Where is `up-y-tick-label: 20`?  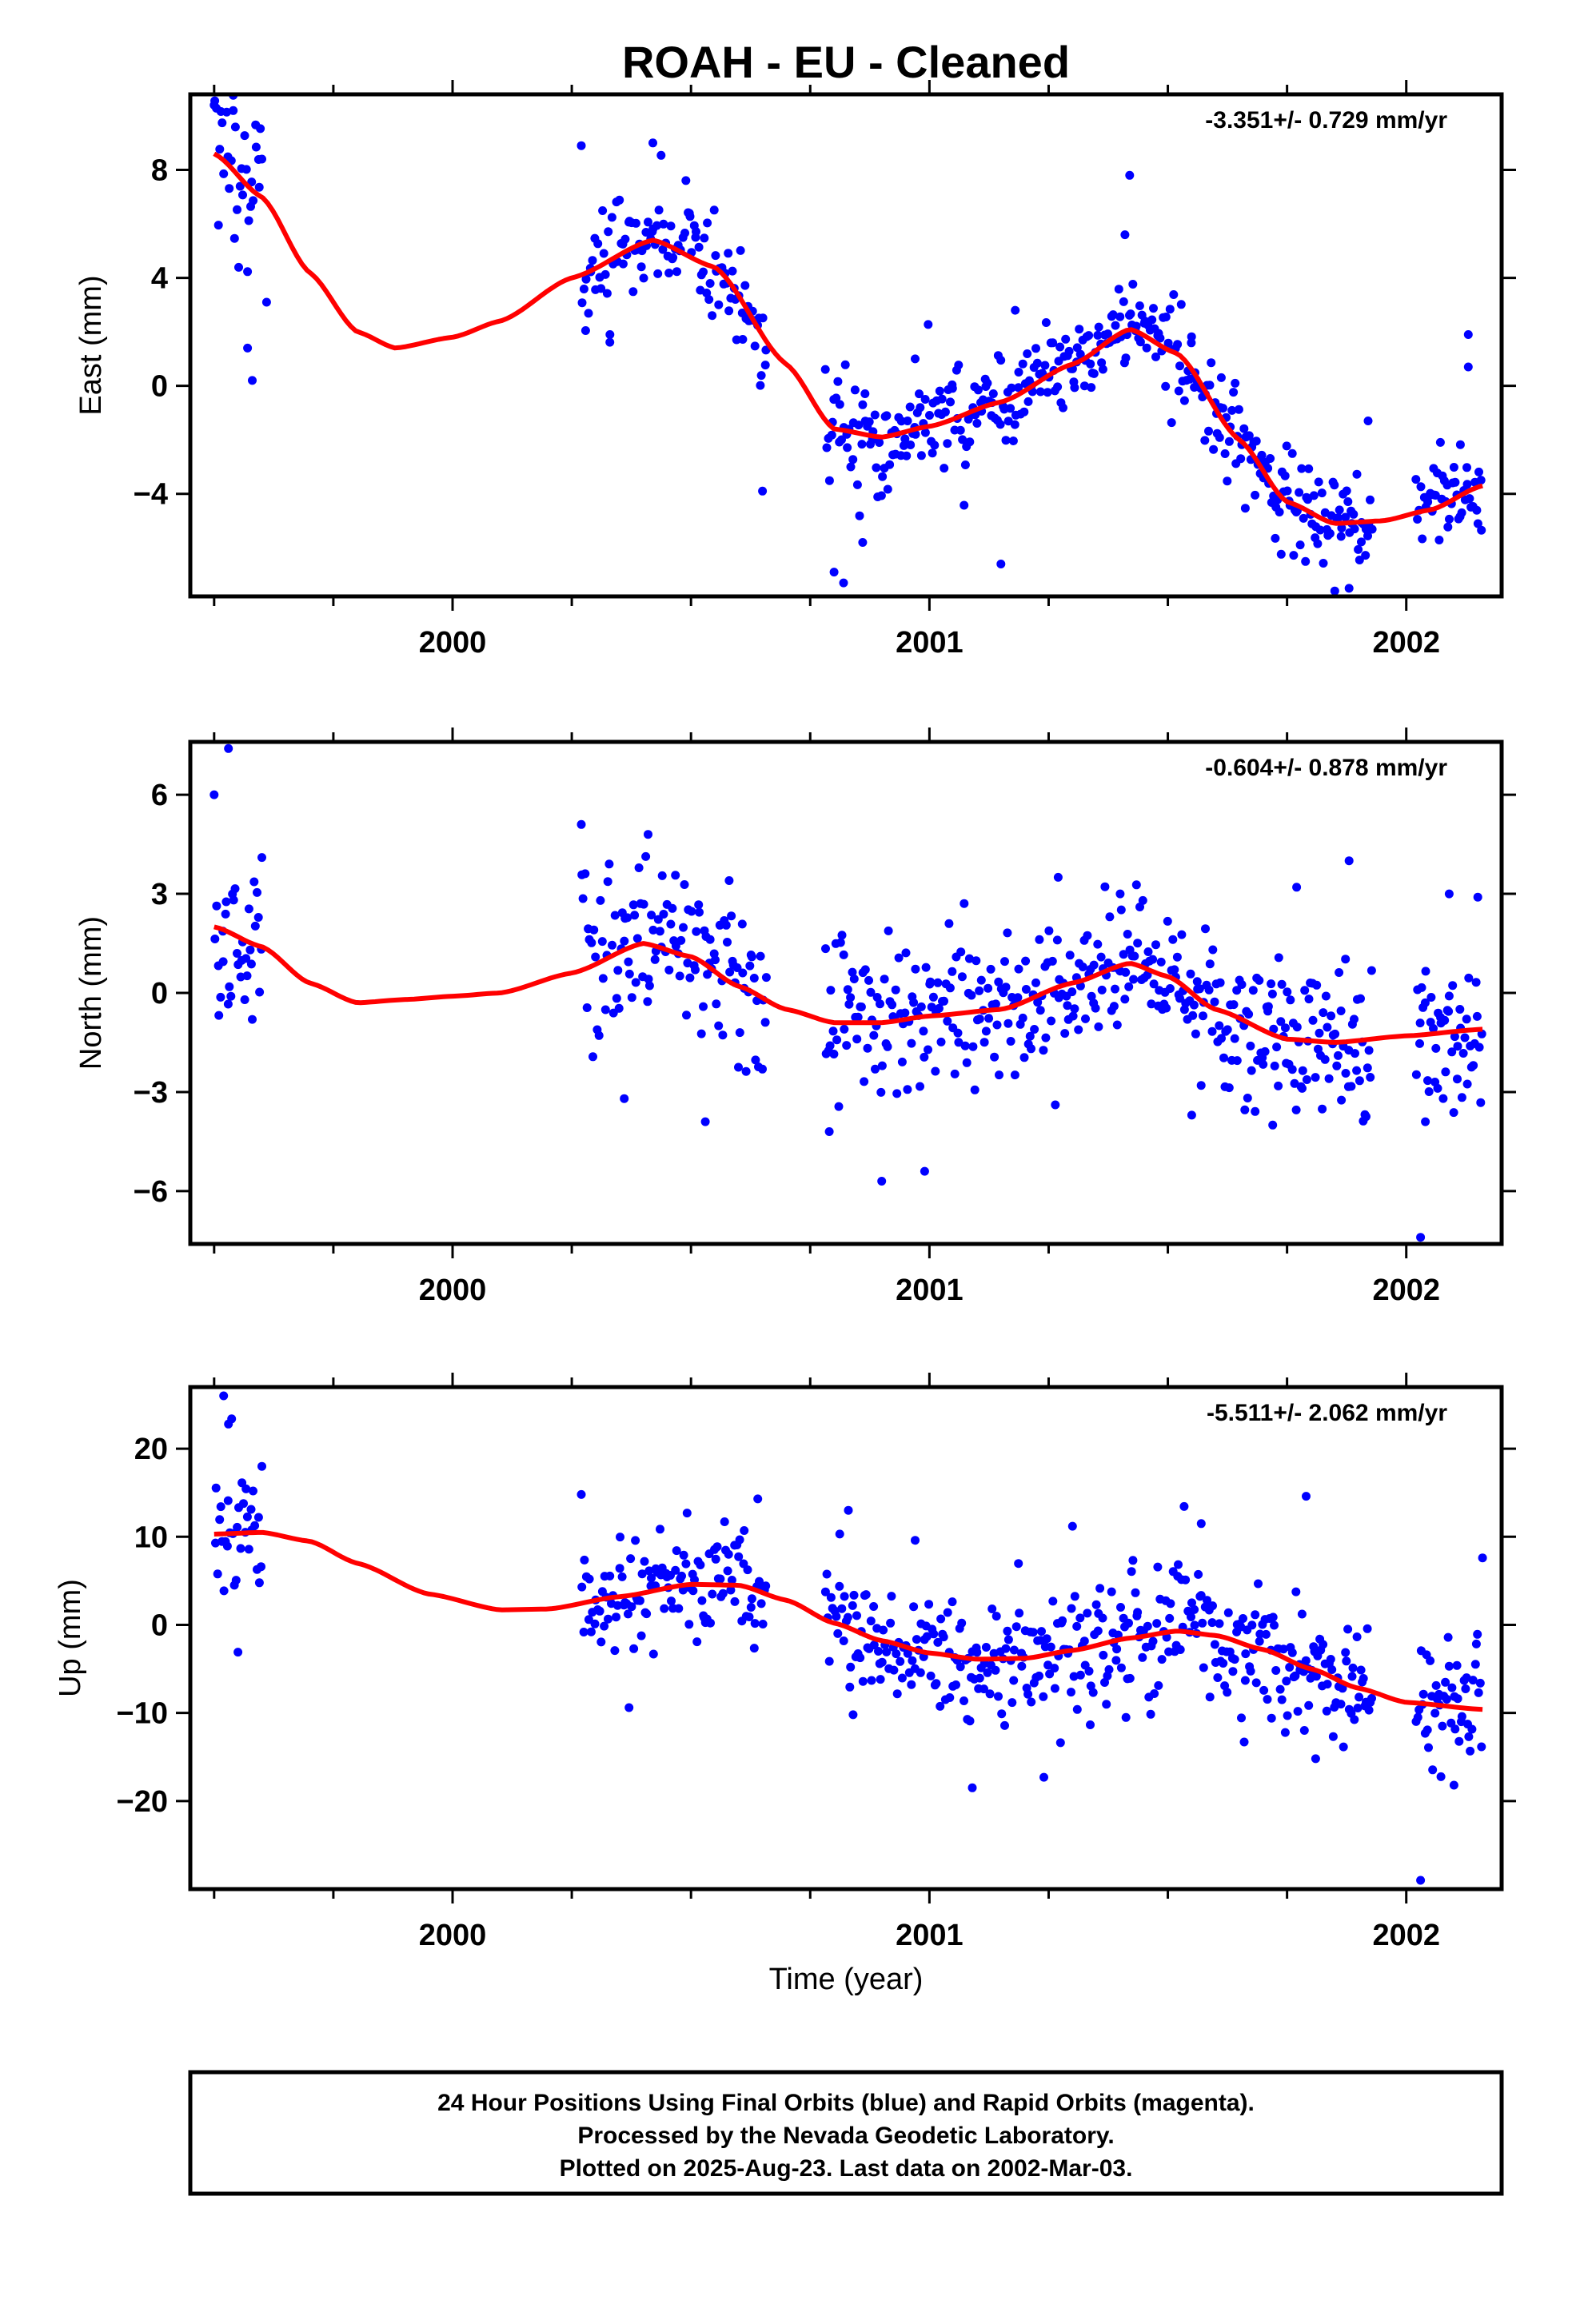 up-y-tick-label: 20 is located at coordinates (151, 1449).